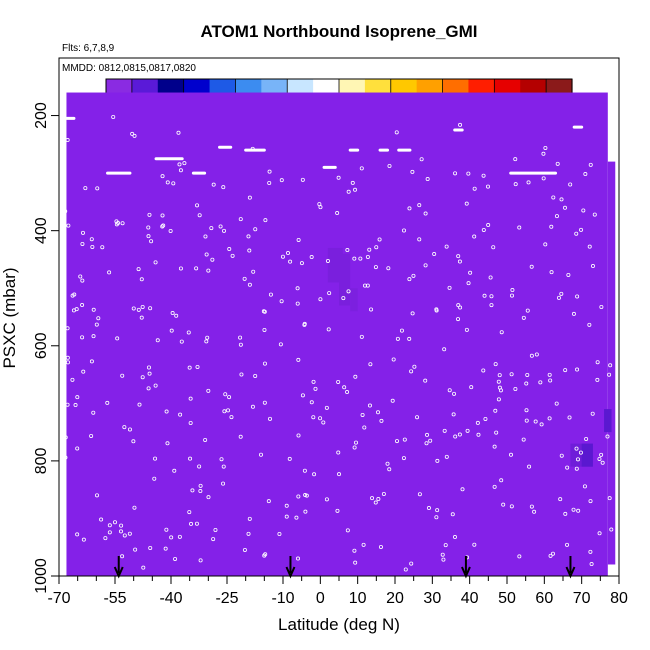  I want to click on y-axis: 1000 800 600 400 200, so click(46, 348).